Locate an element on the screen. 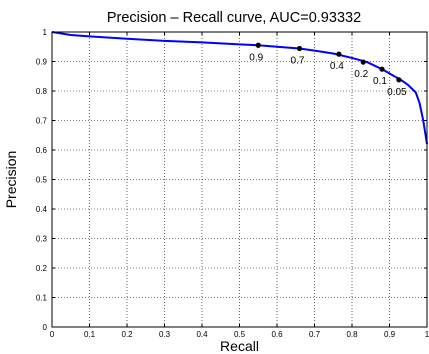 The image size is (429, 354). x-tick-label: 0.3 is located at coordinates (165, 334).